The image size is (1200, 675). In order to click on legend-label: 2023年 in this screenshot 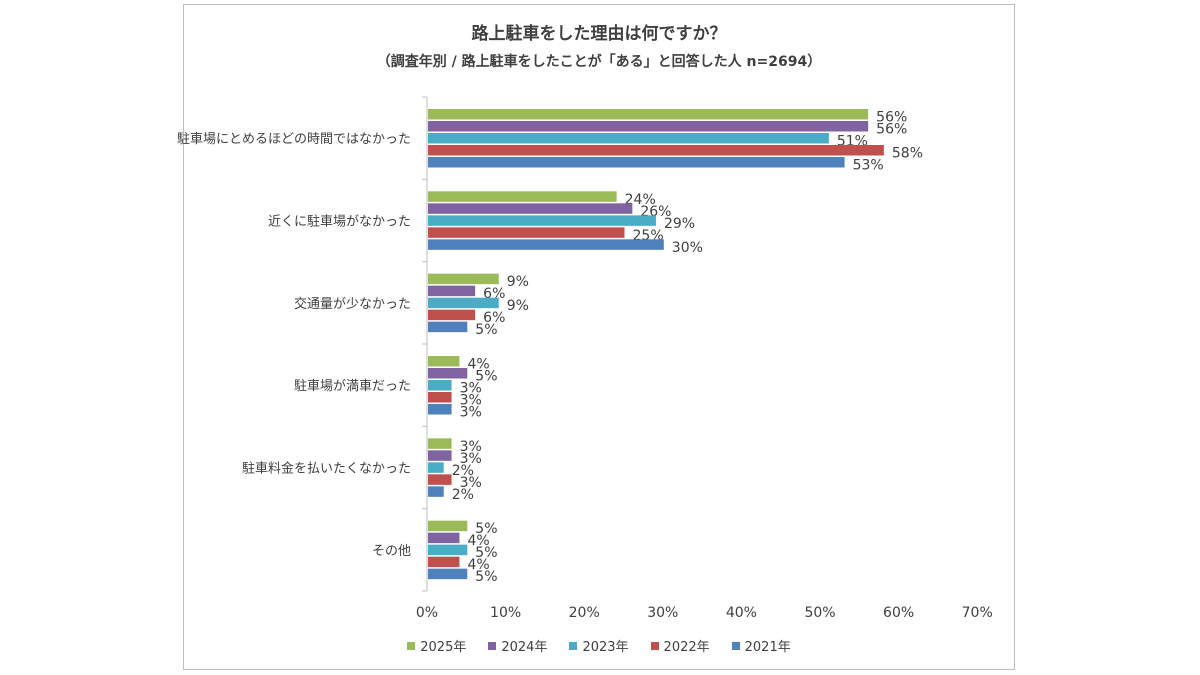, I will do `click(605, 647)`.